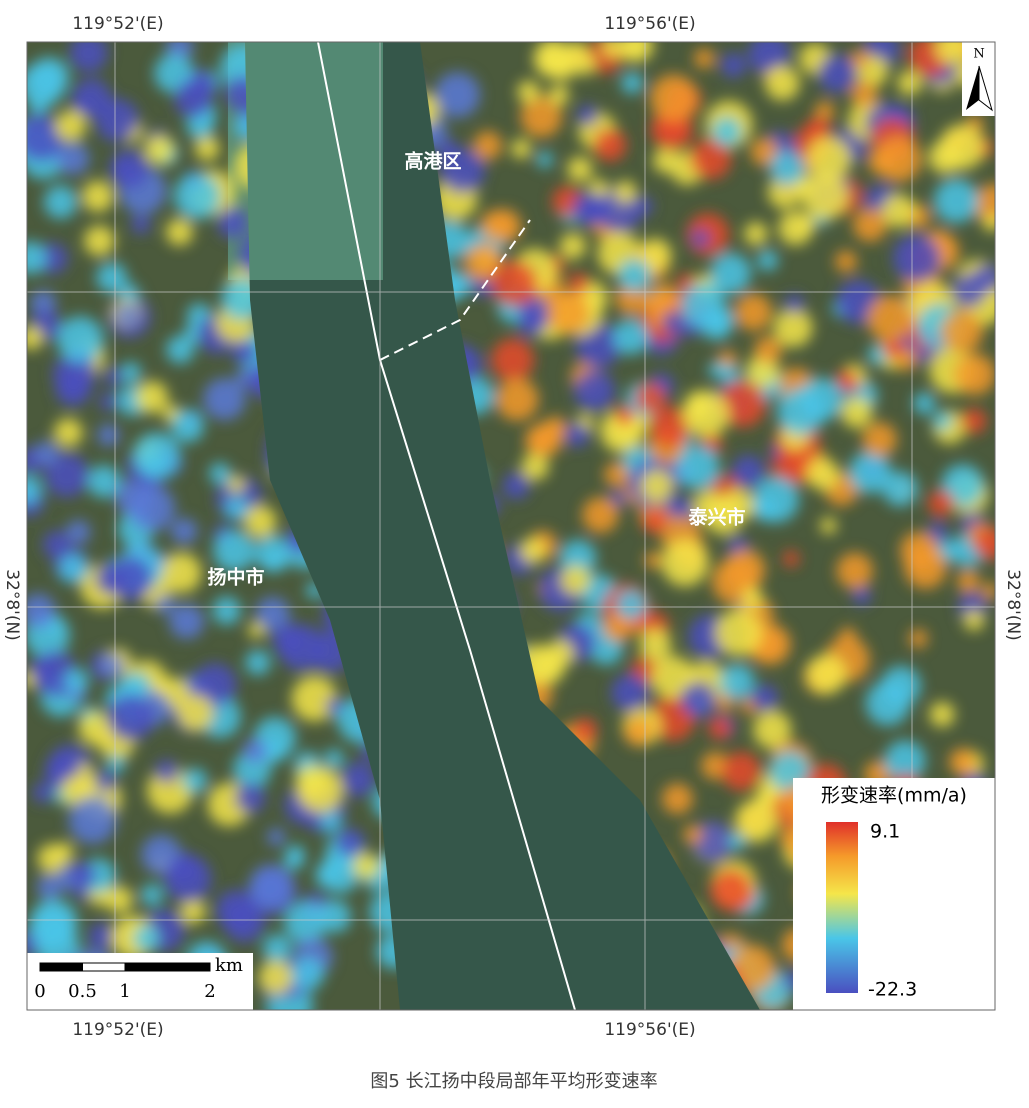 The image size is (1029, 1108). I want to click on place-label: 高港区, so click(432, 161).